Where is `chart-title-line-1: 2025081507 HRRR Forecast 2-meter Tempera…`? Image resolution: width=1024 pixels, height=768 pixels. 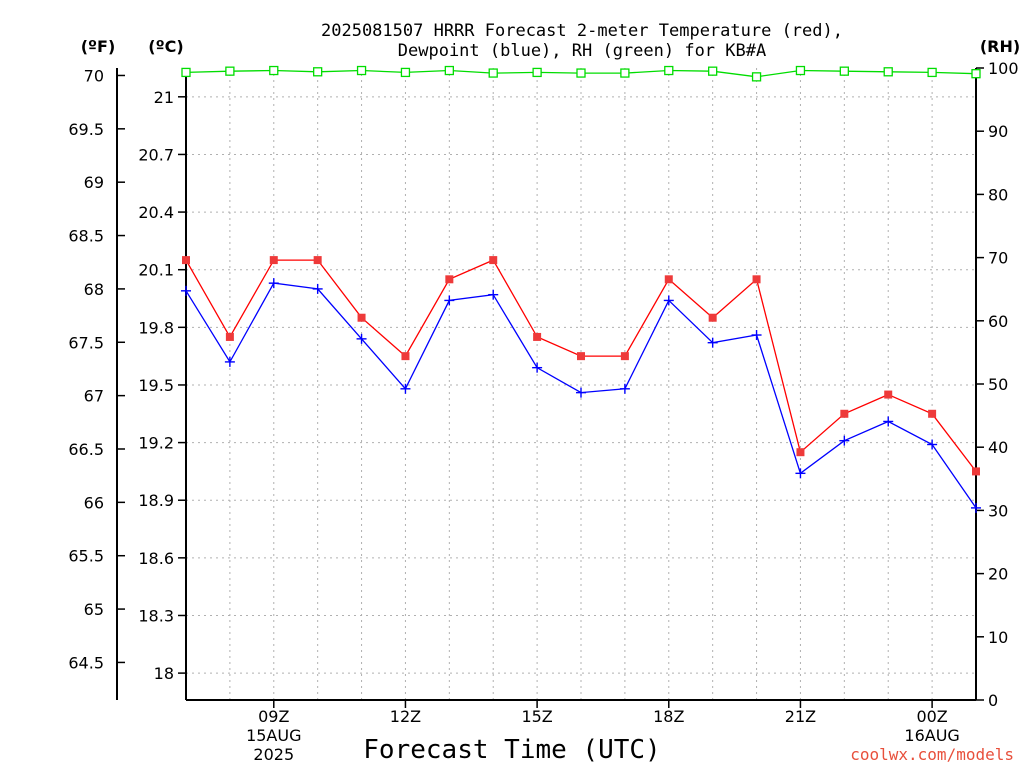
chart-title-line-1: 2025081507 HRRR Forecast 2-meter Tempera… is located at coordinates (582, 31).